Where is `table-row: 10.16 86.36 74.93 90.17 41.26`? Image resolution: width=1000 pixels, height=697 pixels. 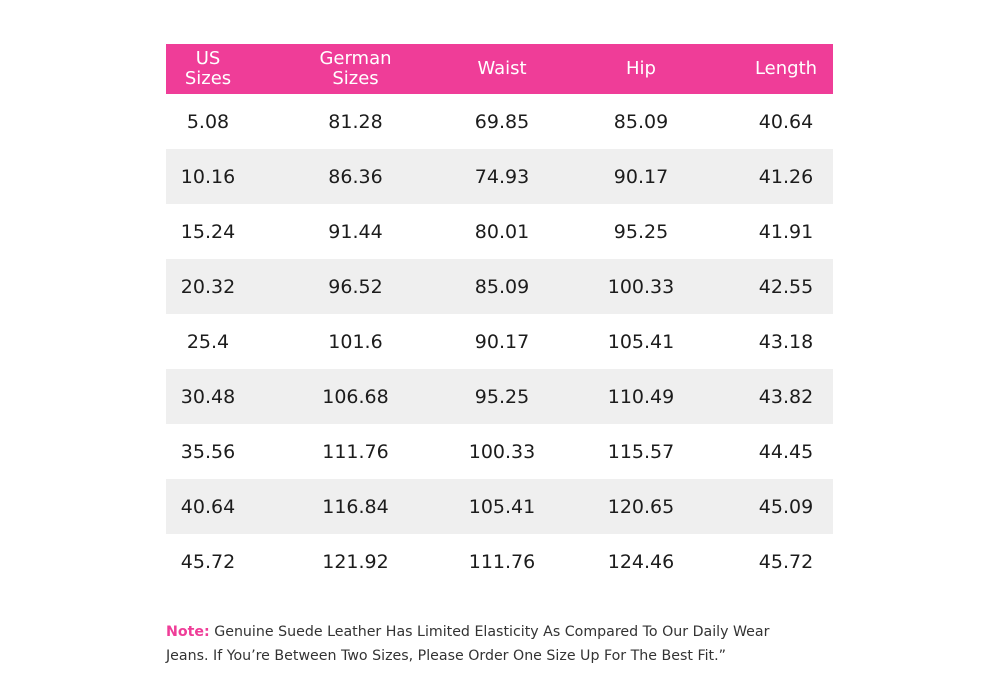 table-row: 10.16 86.36 74.93 90.17 41.26 is located at coordinates (499, 176).